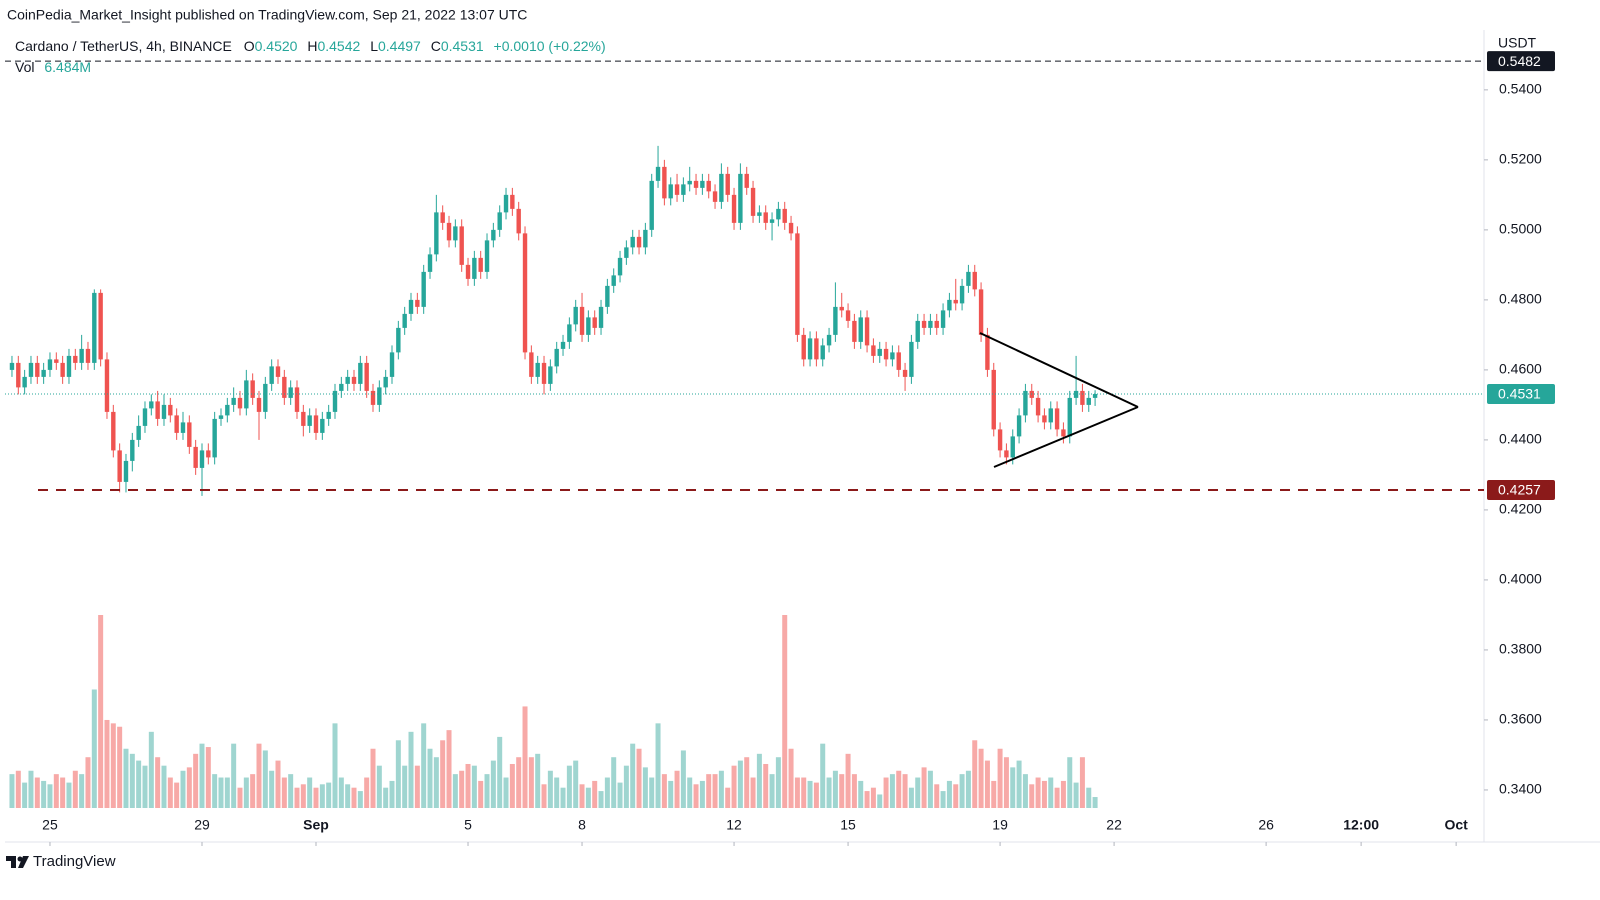 This screenshot has width=1600, height=900. Describe the element at coordinates (1520, 649) in the screenshot. I see `y-tick-label: 0.3800` at that location.